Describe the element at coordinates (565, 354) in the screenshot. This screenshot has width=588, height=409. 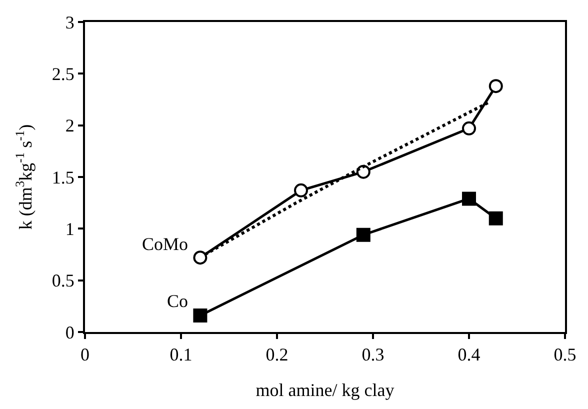
I see `x-tick-label: 0.5` at that location.